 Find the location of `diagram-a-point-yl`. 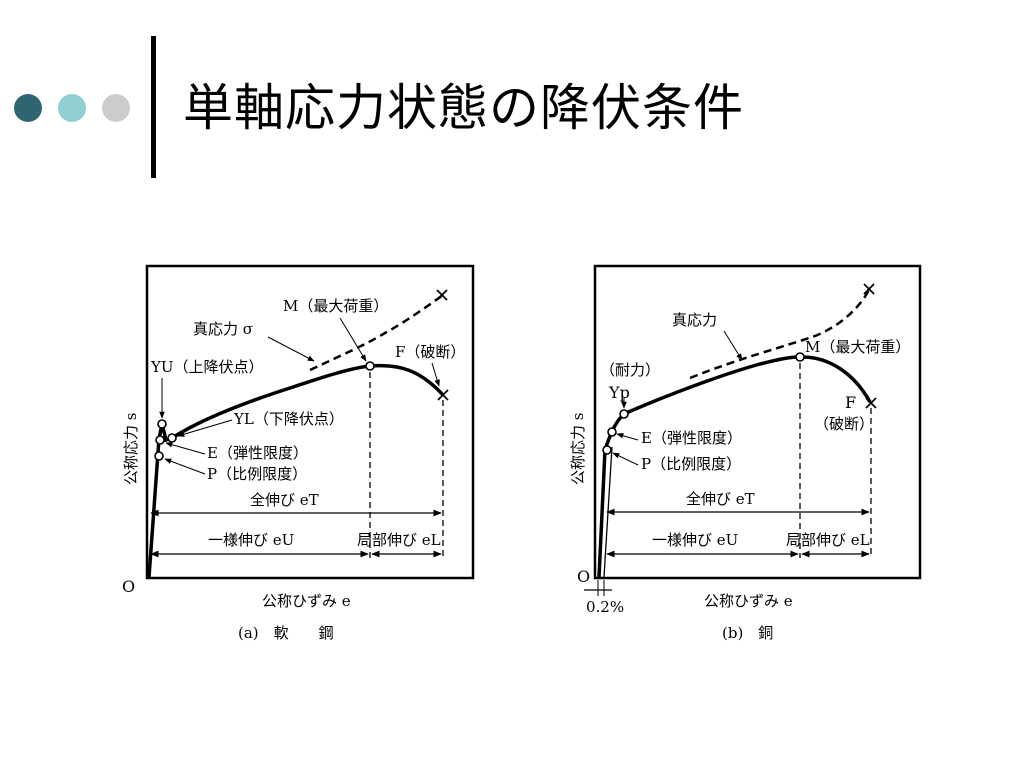

diagram-a-point-yl is located at coordinates (172, 438).